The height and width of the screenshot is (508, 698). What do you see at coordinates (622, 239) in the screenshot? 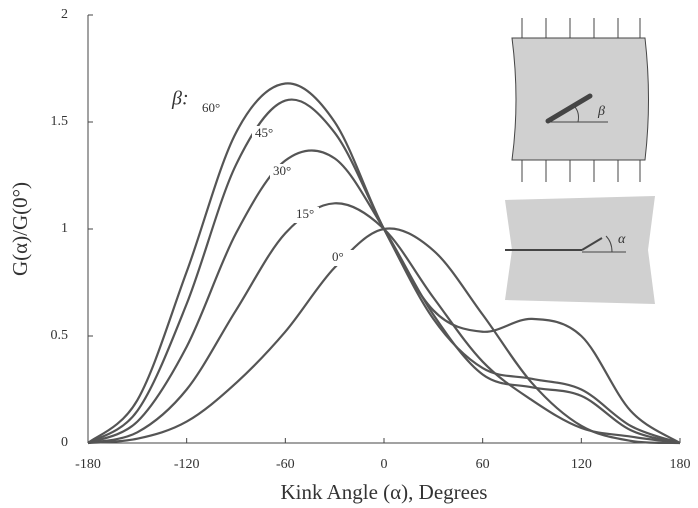
I see `inset-alpha: α` at bounding box center [622, 239].